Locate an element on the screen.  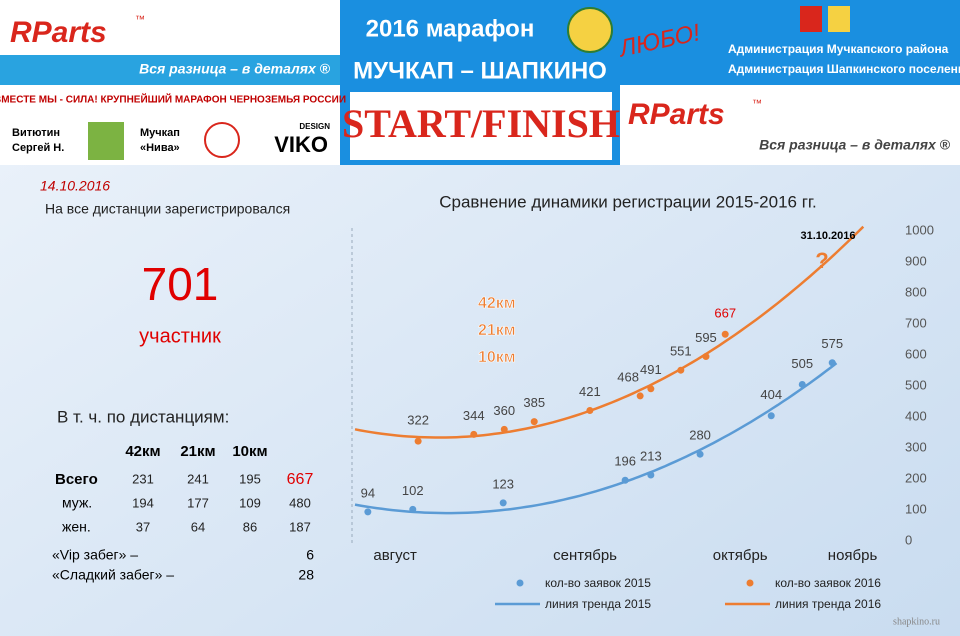
date: 14.10.2016 is located at coordinates (75, 186).